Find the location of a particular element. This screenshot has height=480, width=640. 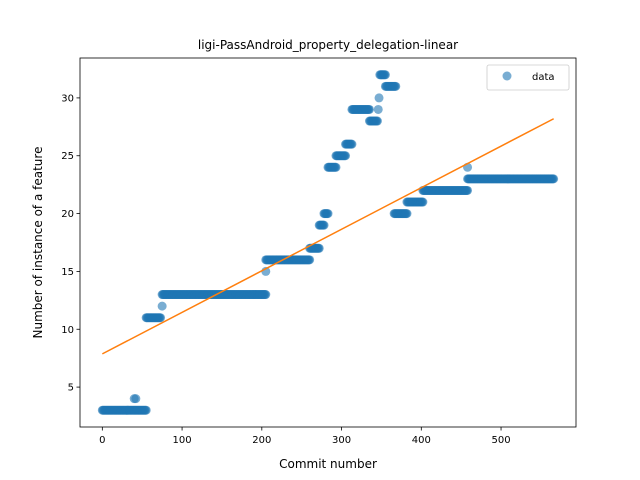

y-tick-label: 25 is located at coordinates (67, 156).